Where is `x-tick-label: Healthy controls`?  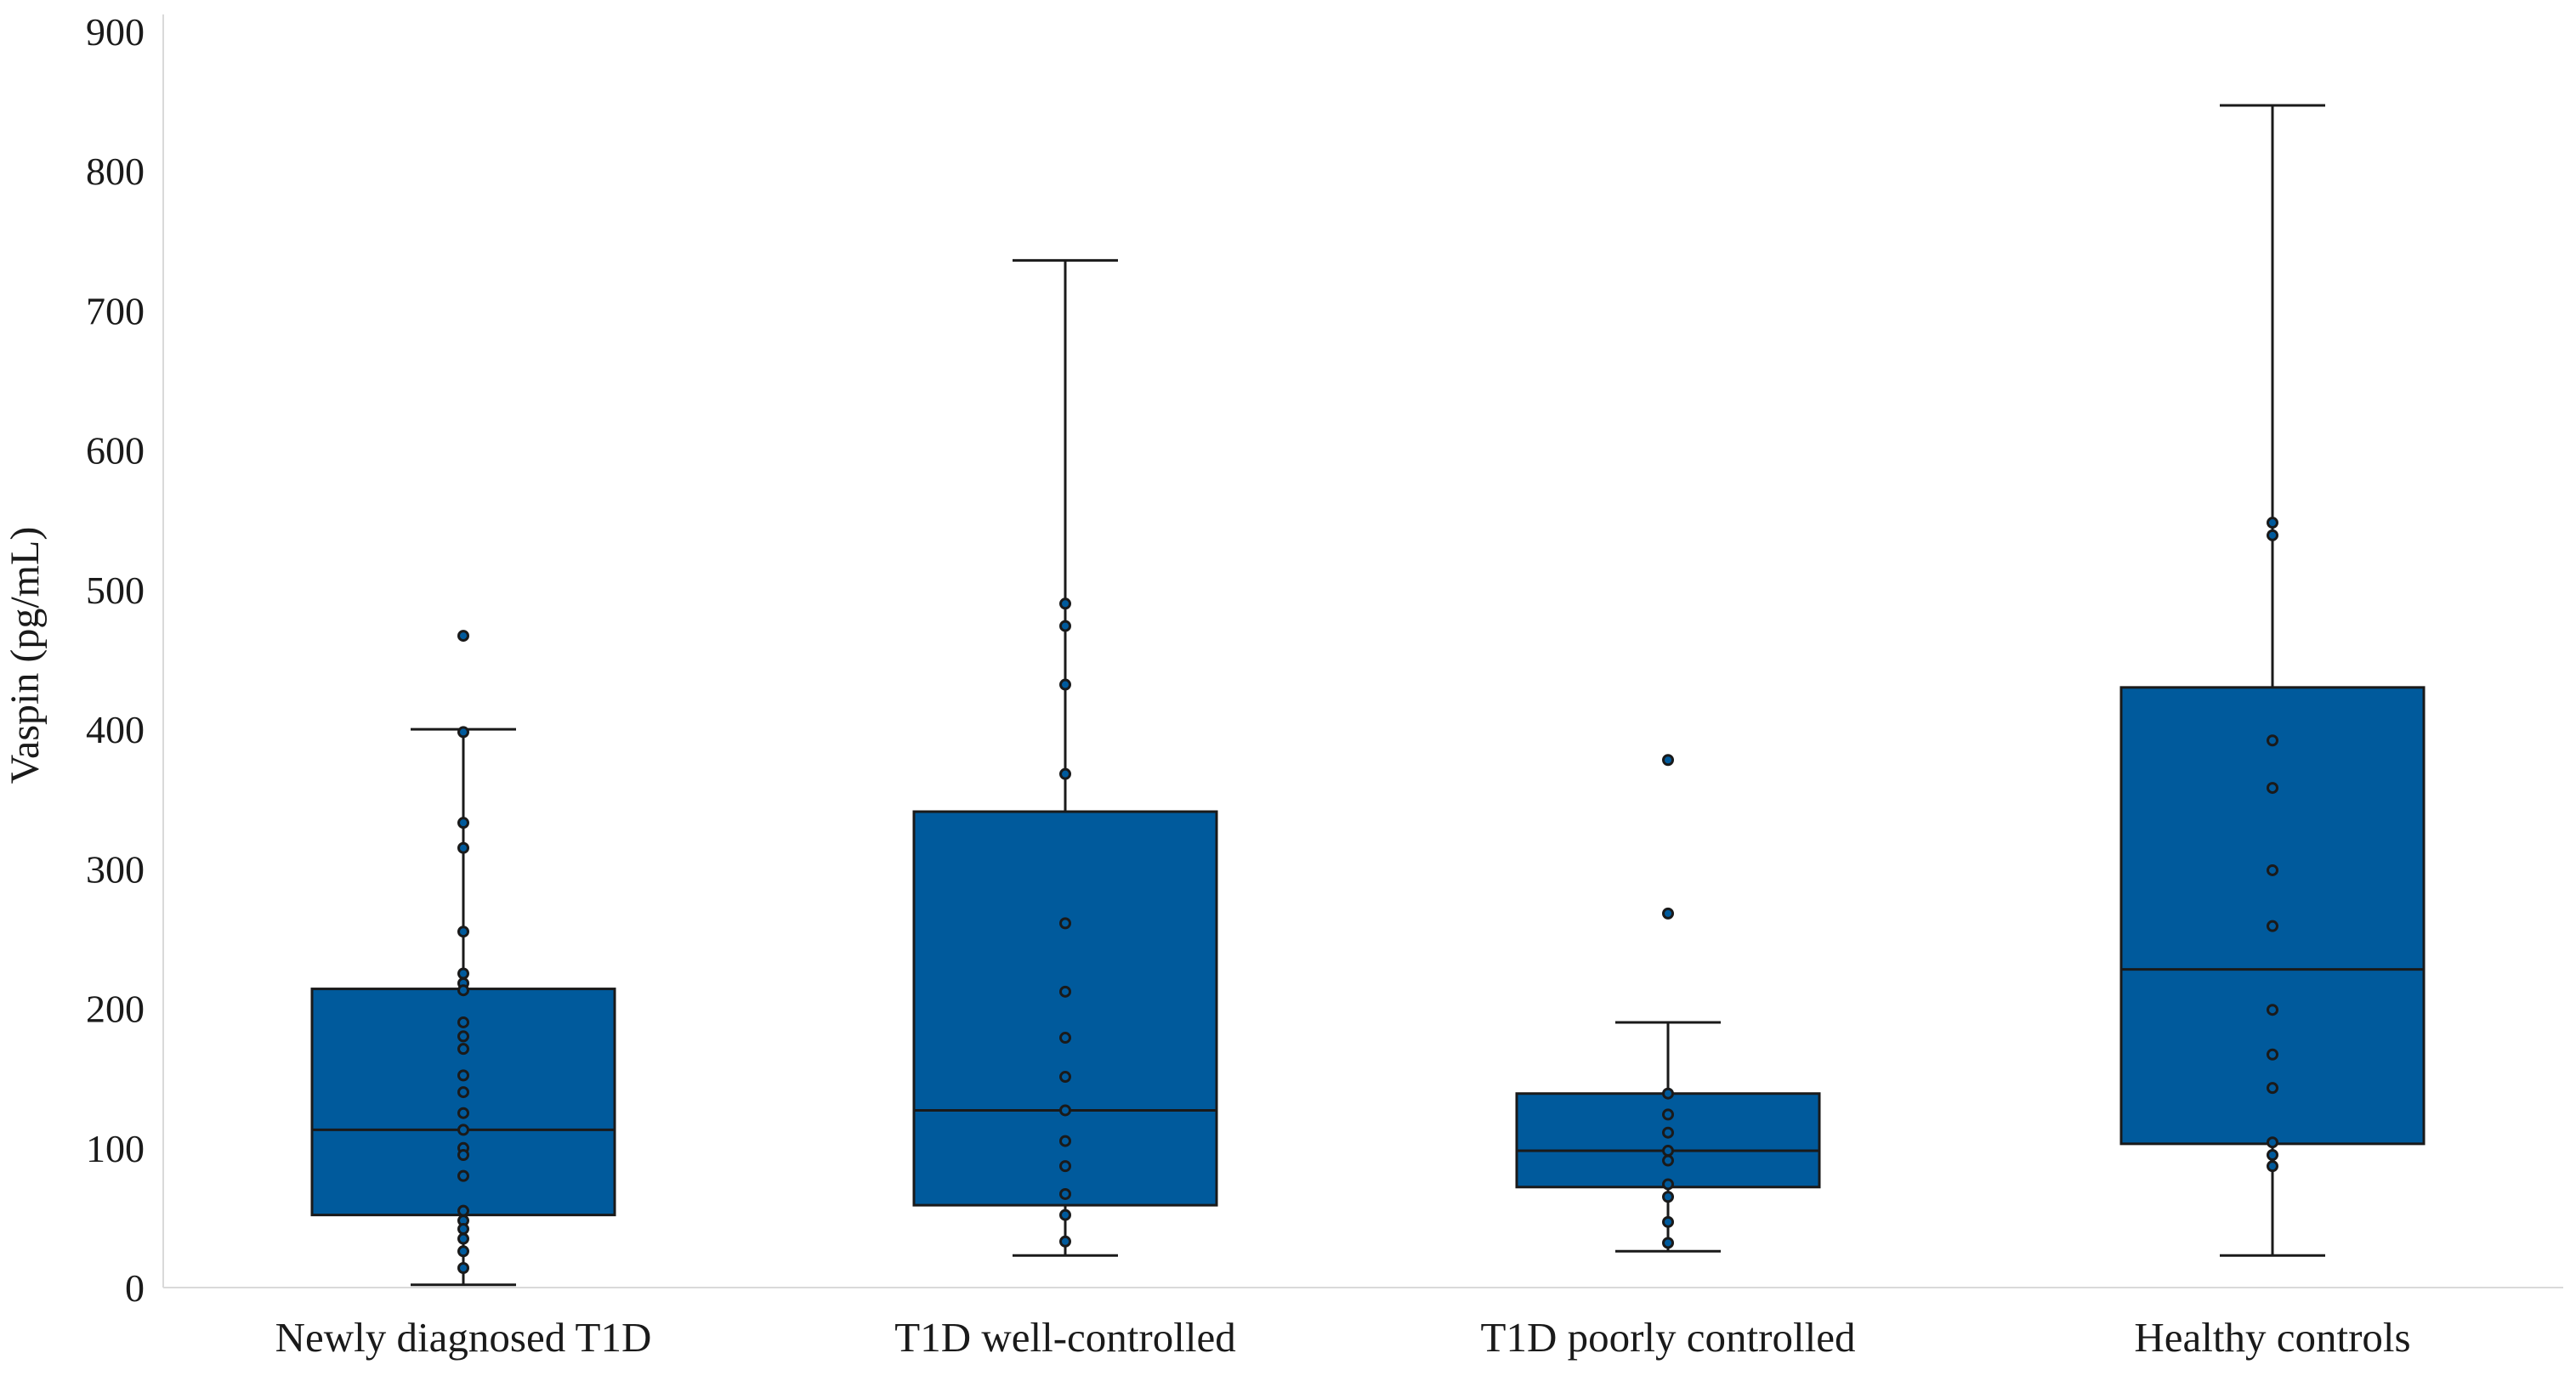
x-tick-label: Healthy controls is located at coordinates (2272, 1337).